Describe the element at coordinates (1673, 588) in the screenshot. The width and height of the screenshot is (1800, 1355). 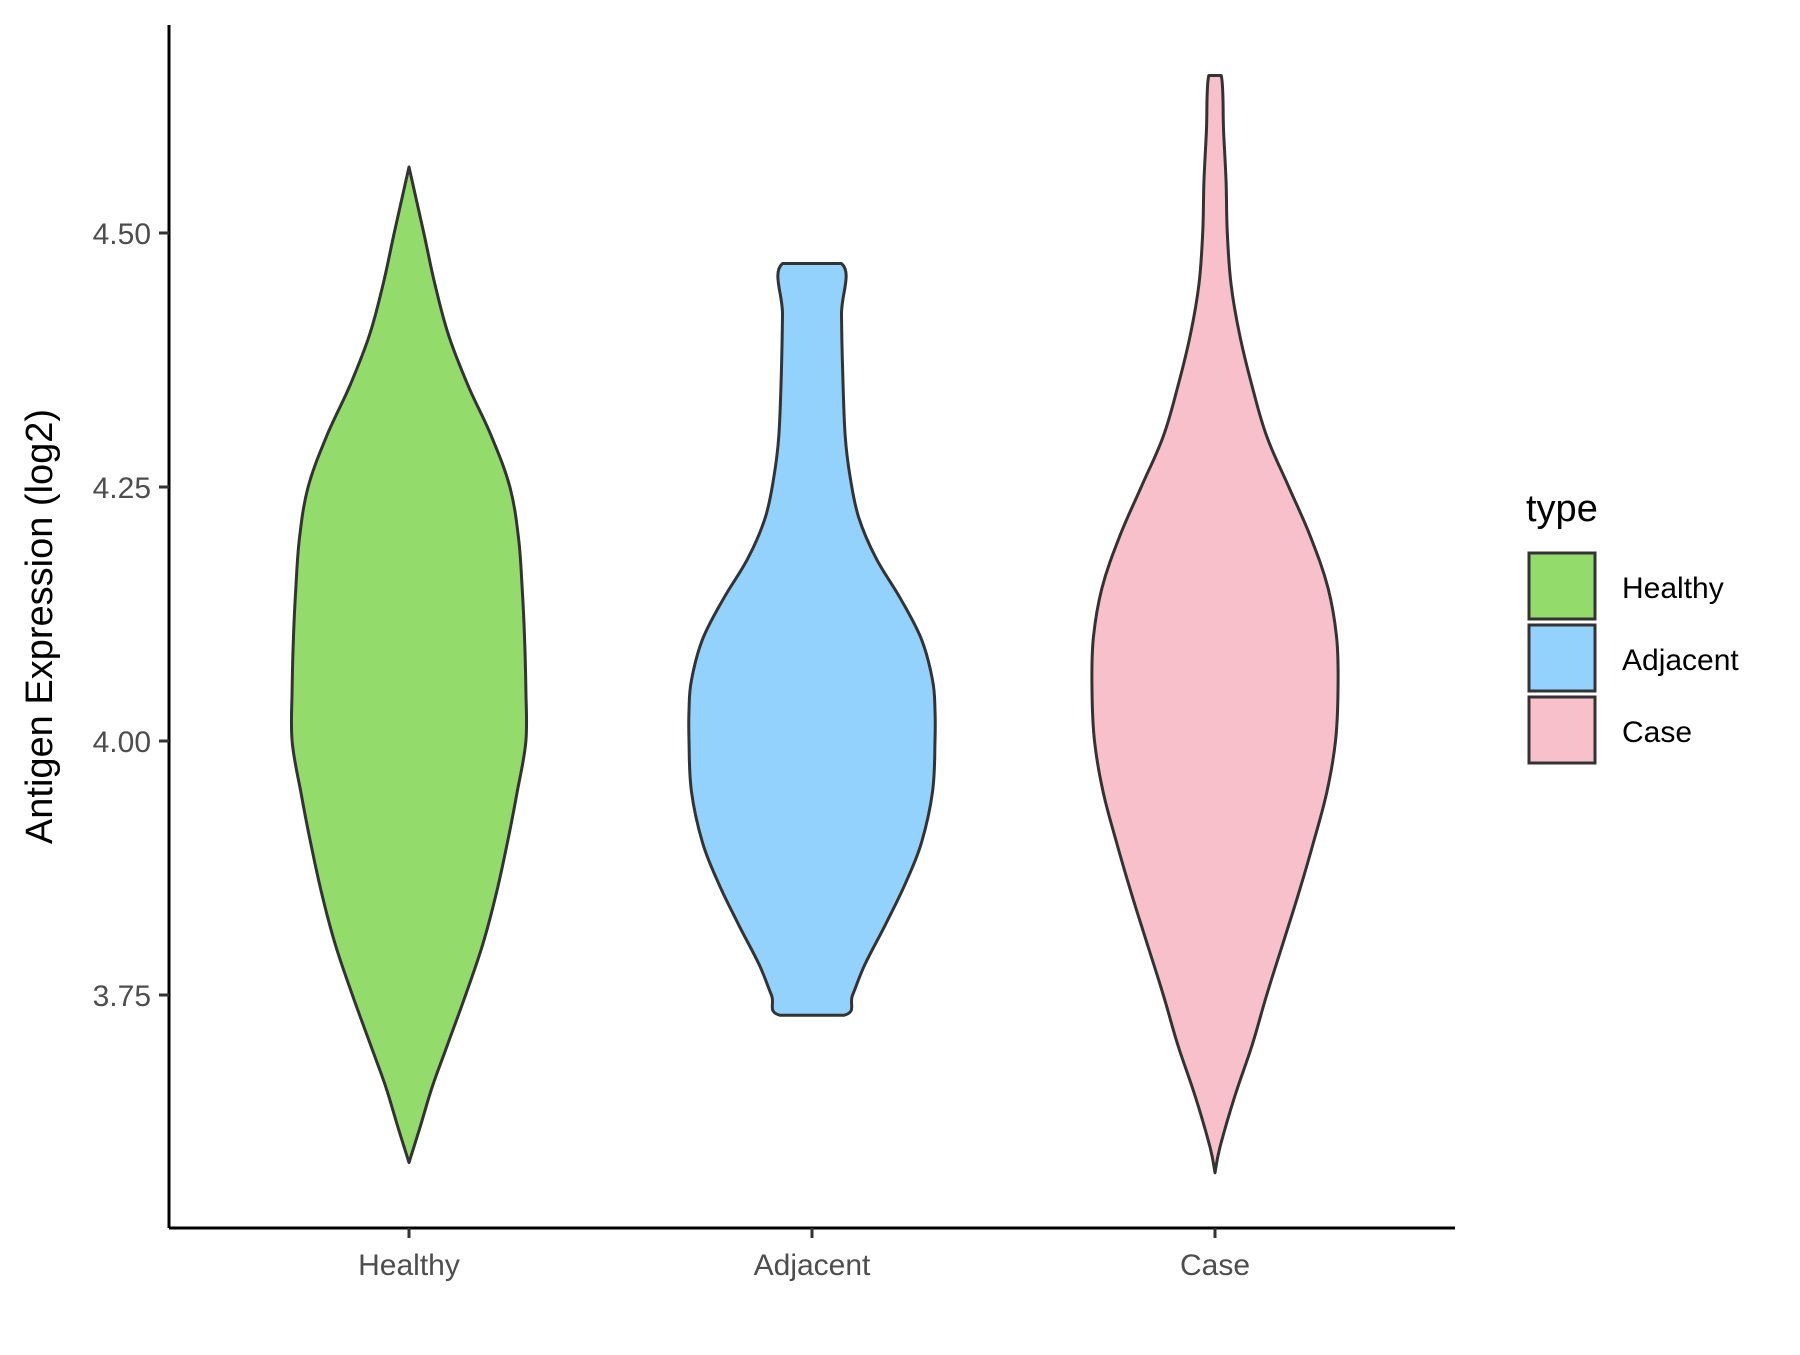
I see `legend-label-healthy: Healthy` at that location.